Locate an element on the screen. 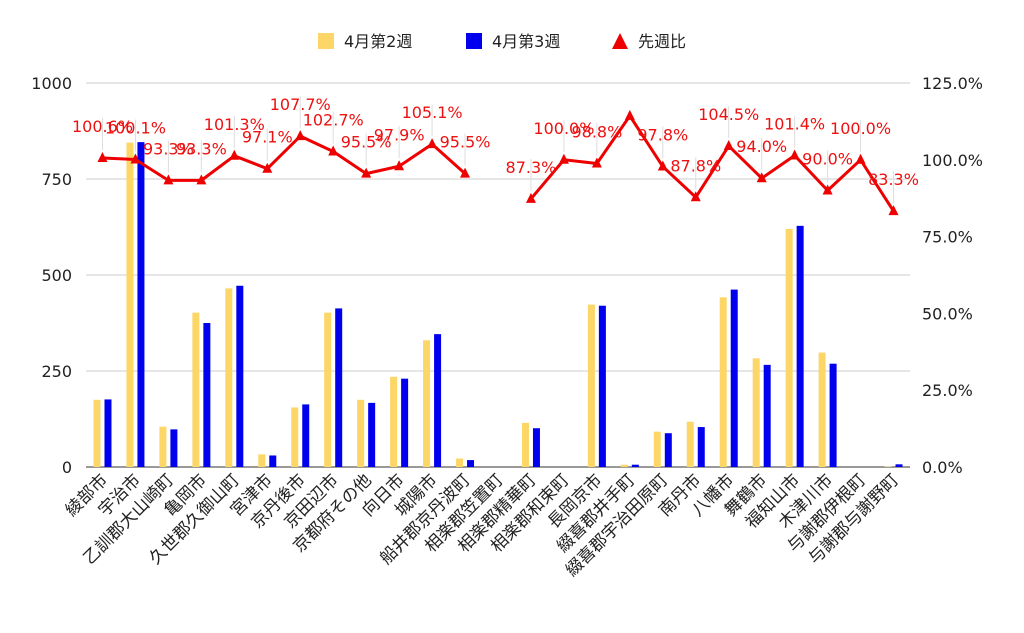 Image resolution: width=1024 pixels, height=633 pixels. ratio-data-label: 107.7% is located at coordinates (300, 104).